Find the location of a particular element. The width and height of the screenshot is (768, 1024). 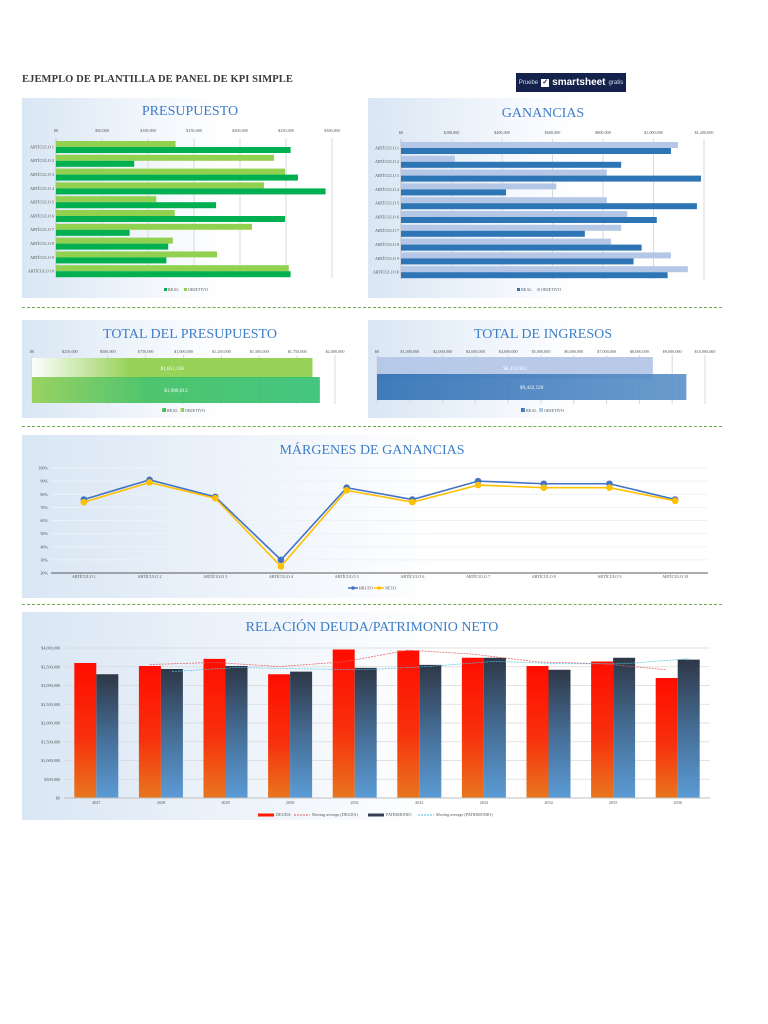

x-tick-label: $8,000,000 is located at coordinates (639, 352).